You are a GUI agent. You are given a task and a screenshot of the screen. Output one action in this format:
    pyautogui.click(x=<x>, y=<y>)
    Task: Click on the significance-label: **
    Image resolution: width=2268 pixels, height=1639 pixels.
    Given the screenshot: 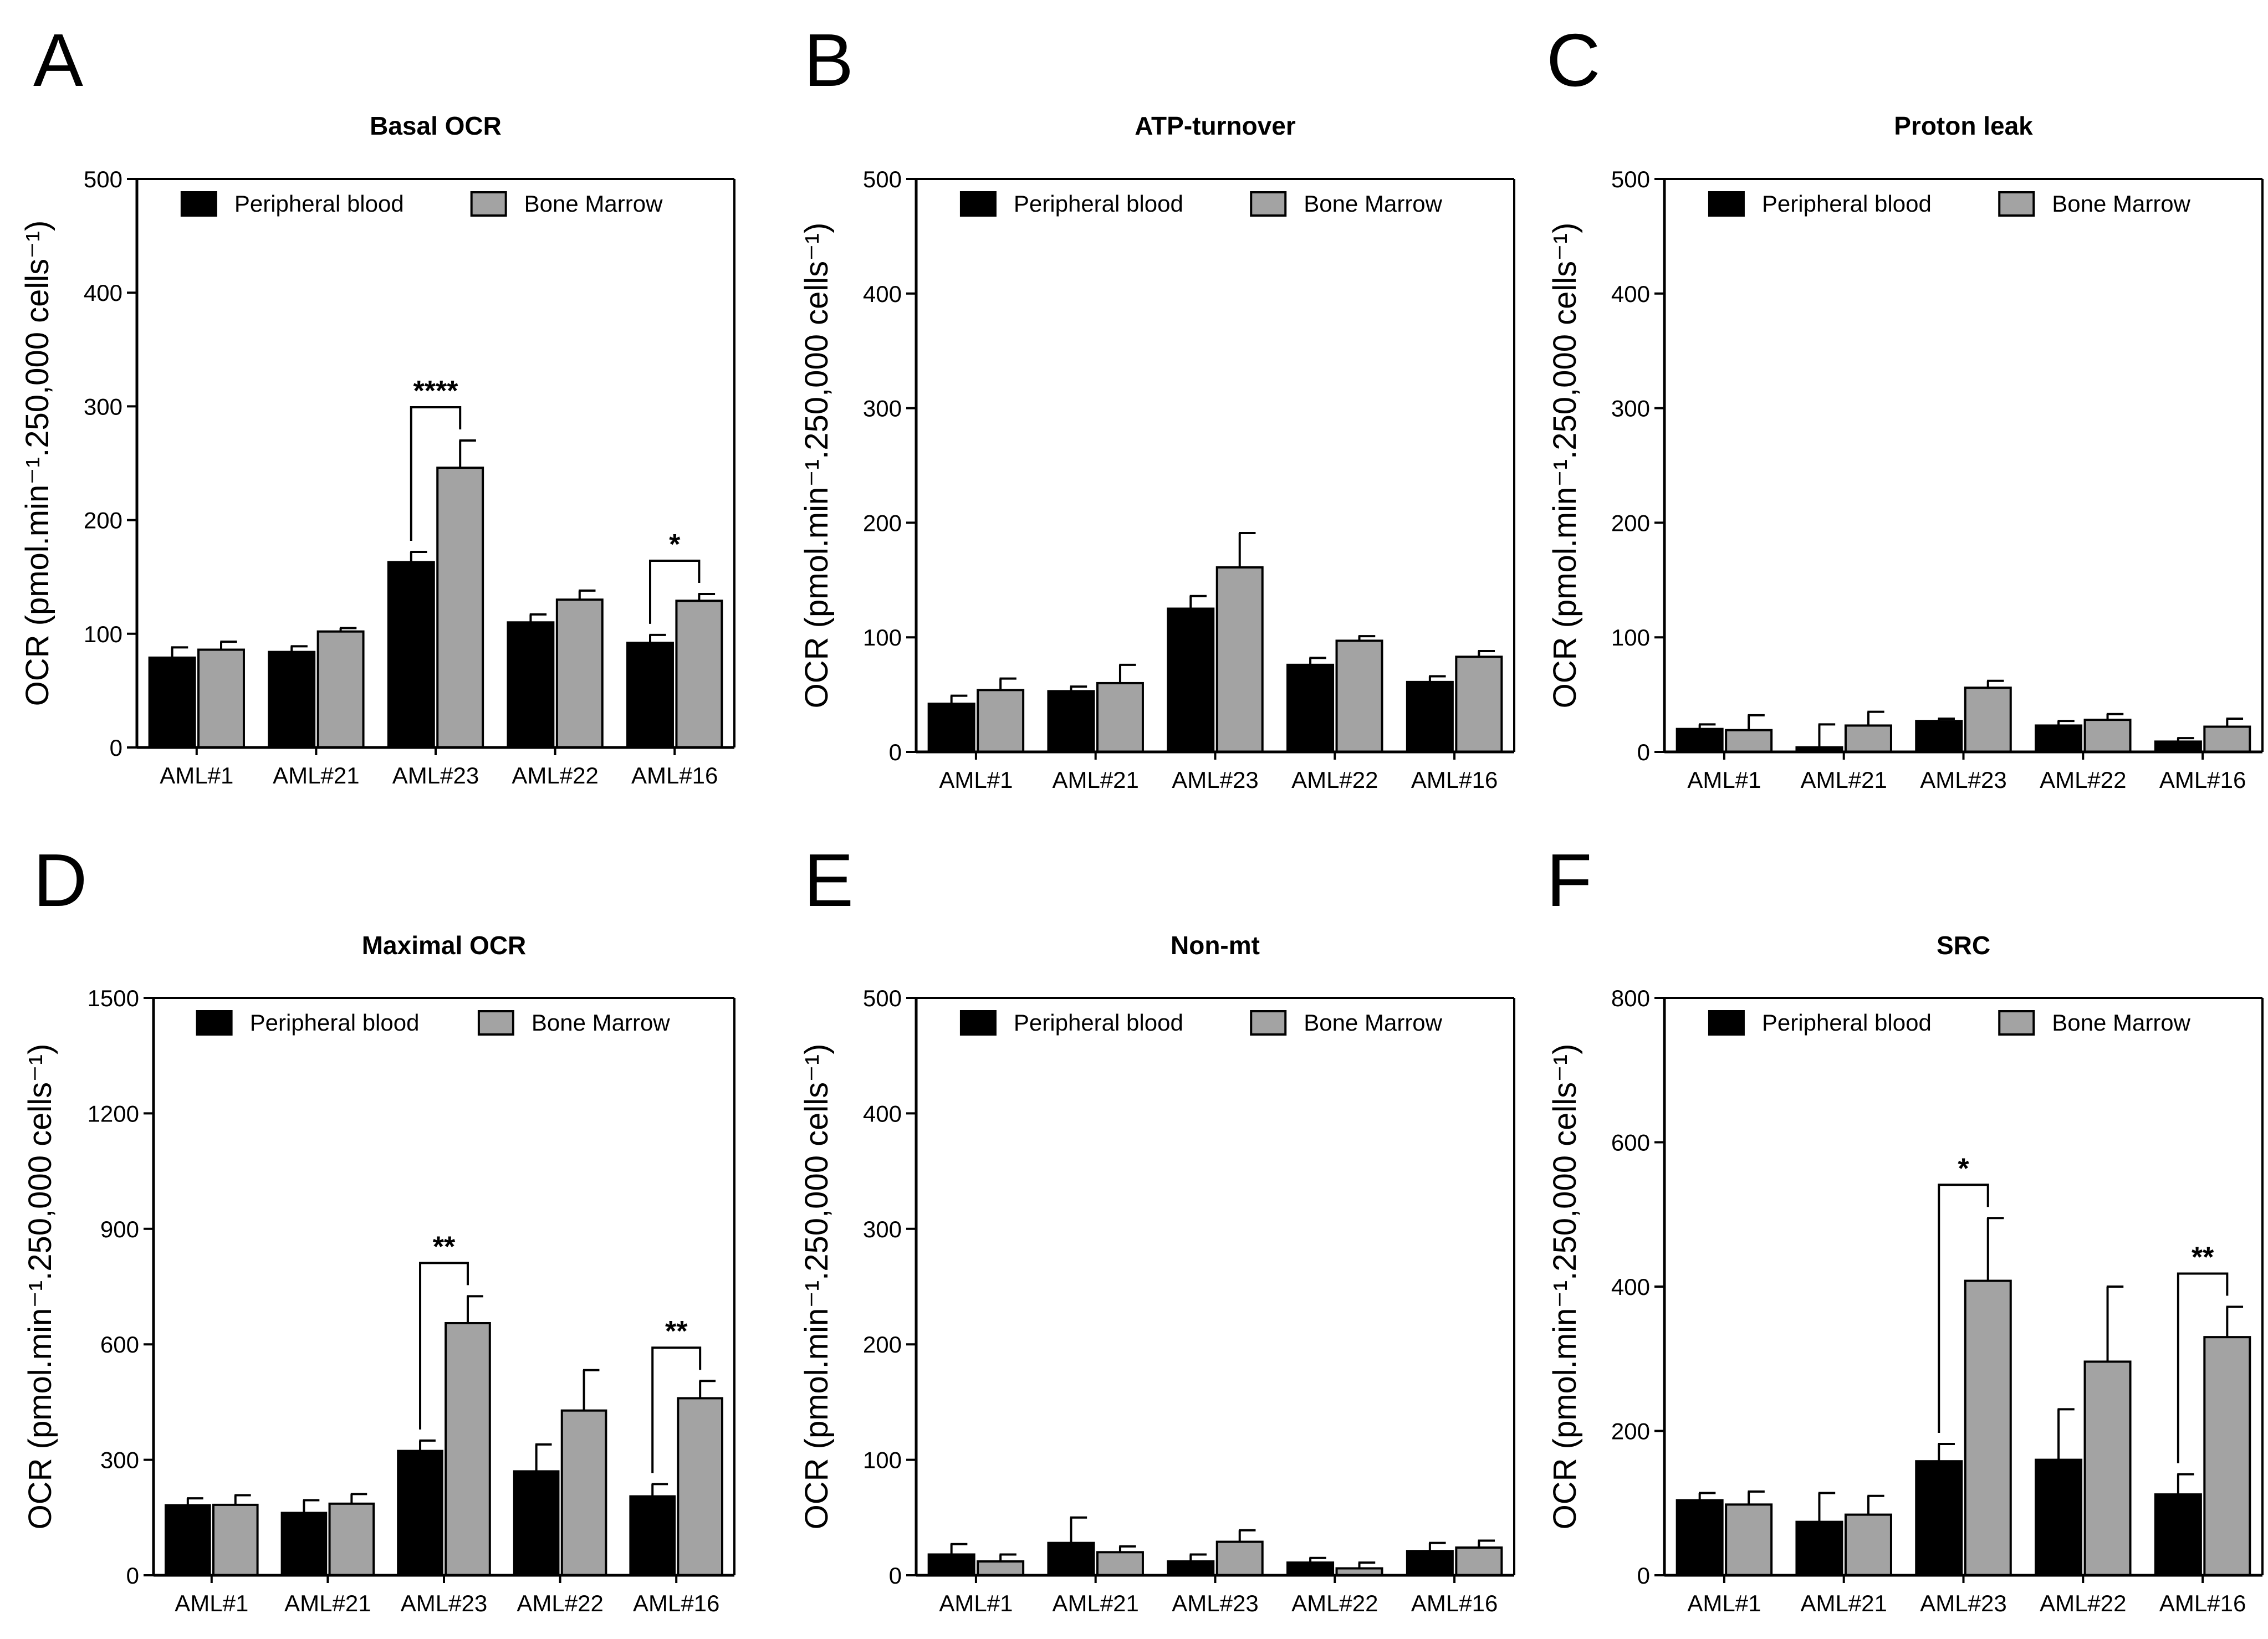 What is the action you would take?
    pyautogui.click(x=444, y=1247)
    